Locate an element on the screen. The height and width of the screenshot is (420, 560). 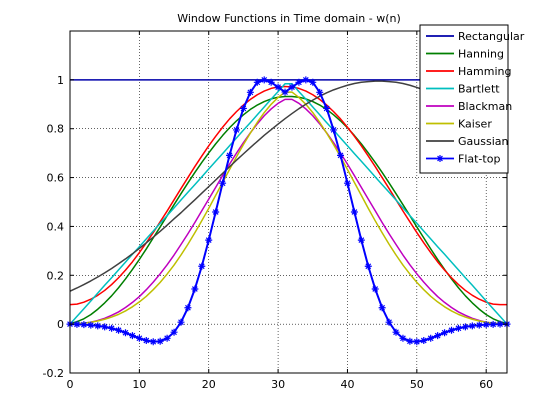
y-tick-label-3: 0.4 is located at coordinates (56, 226).